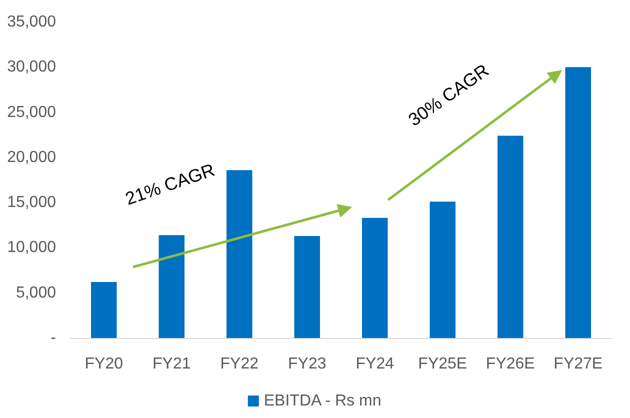 This screenshot has width=630, height=418. I want to click on y-tick-label: 30,000, so click(31, 67).